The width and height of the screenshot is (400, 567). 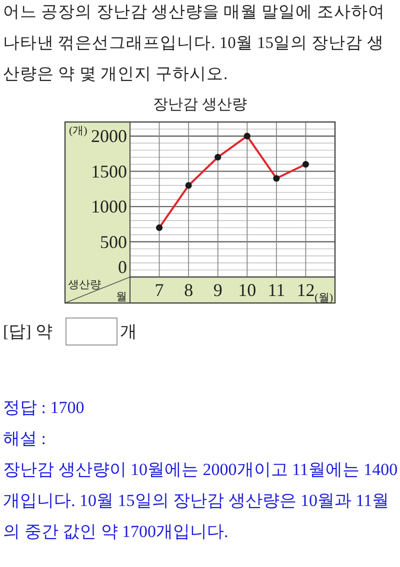 What do you see at coordinates (128, 332) in the screenshot?
I see `text: 개` at bounding box center [128, 332].